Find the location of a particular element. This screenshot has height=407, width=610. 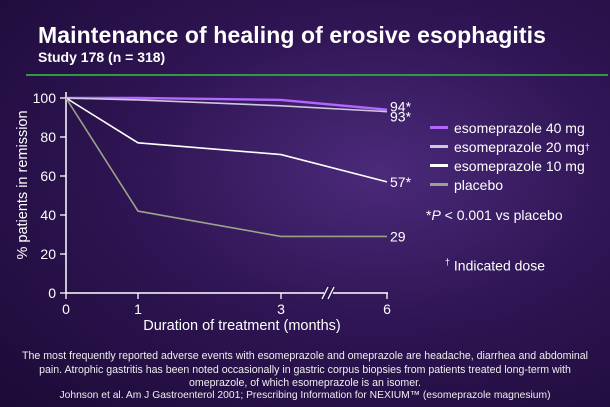

y-tick-label: 40 is located at coordinates (48, 215).